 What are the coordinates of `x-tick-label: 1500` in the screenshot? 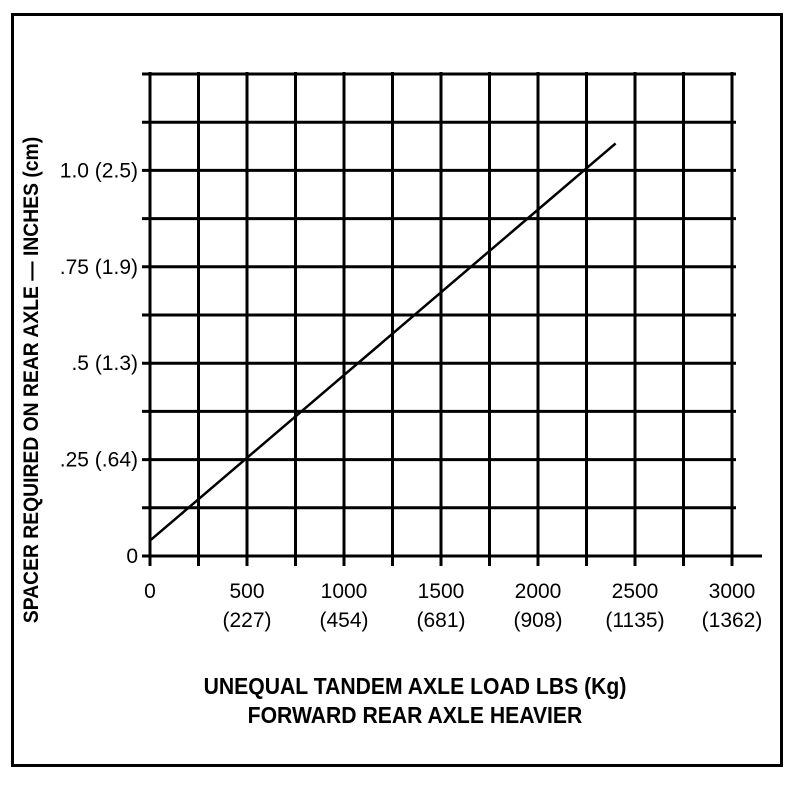 It's located at (441, 591).